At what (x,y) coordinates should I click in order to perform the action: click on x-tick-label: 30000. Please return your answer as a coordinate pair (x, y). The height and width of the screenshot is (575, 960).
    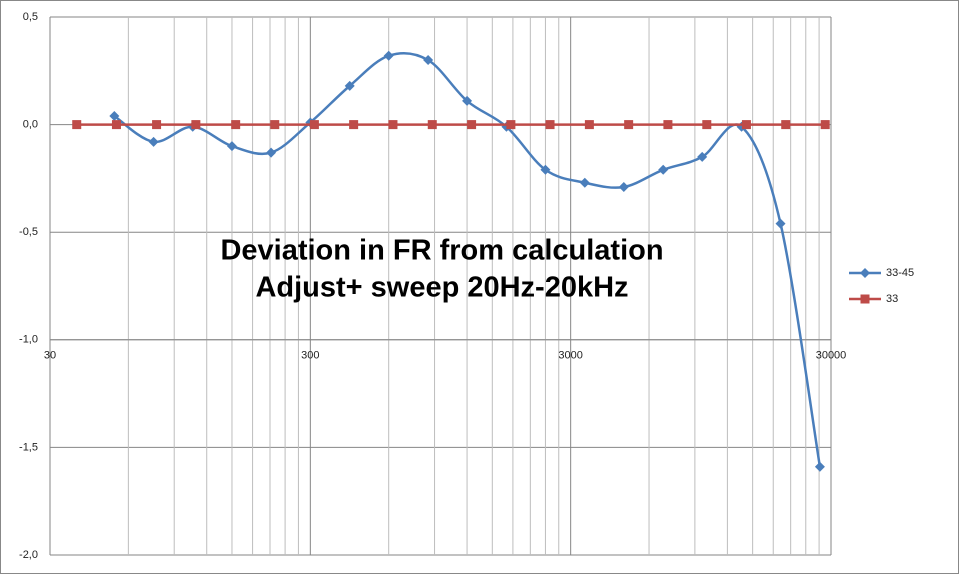
    Looking at the image, I should click on (831, 356).